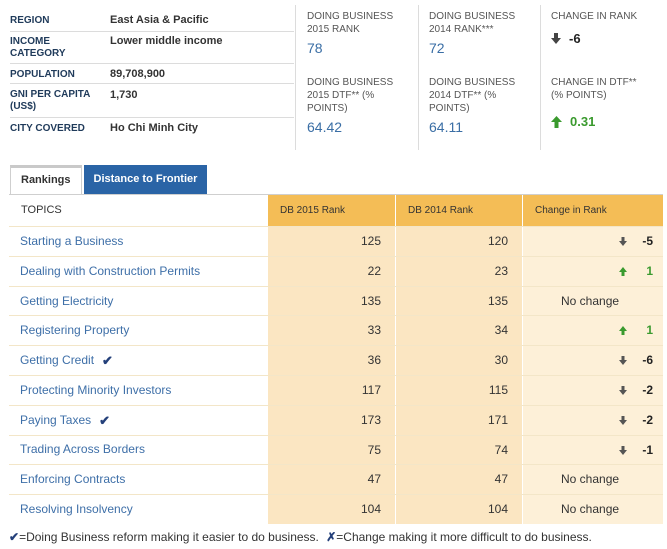 This screenshot has height=549, width=667. I want to click on change-cell: -1, so click(592, 450).